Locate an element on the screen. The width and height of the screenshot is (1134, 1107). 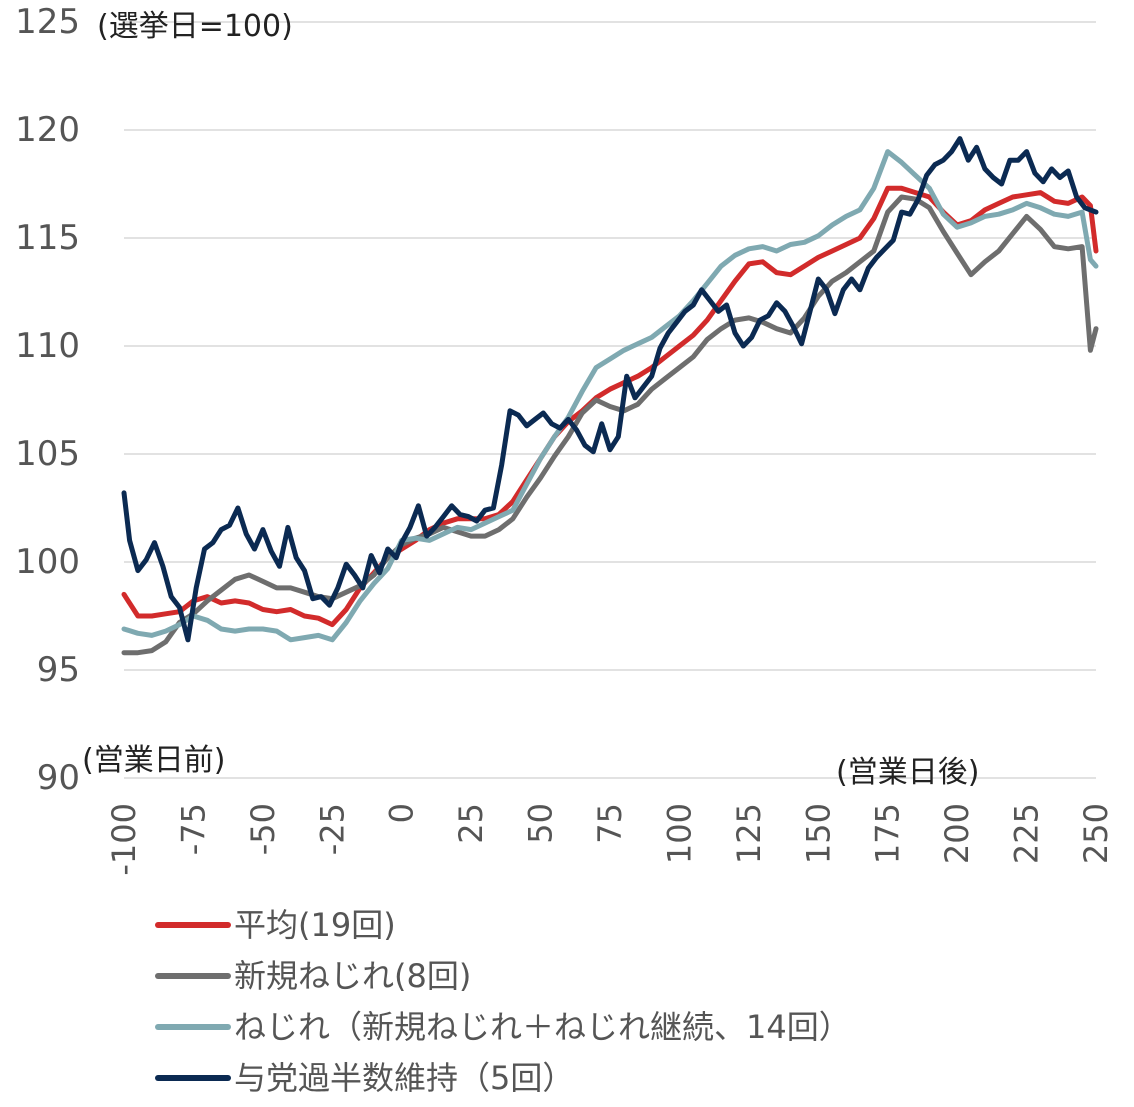
x-tick-label: 25 is located at coordinates (471, 823).